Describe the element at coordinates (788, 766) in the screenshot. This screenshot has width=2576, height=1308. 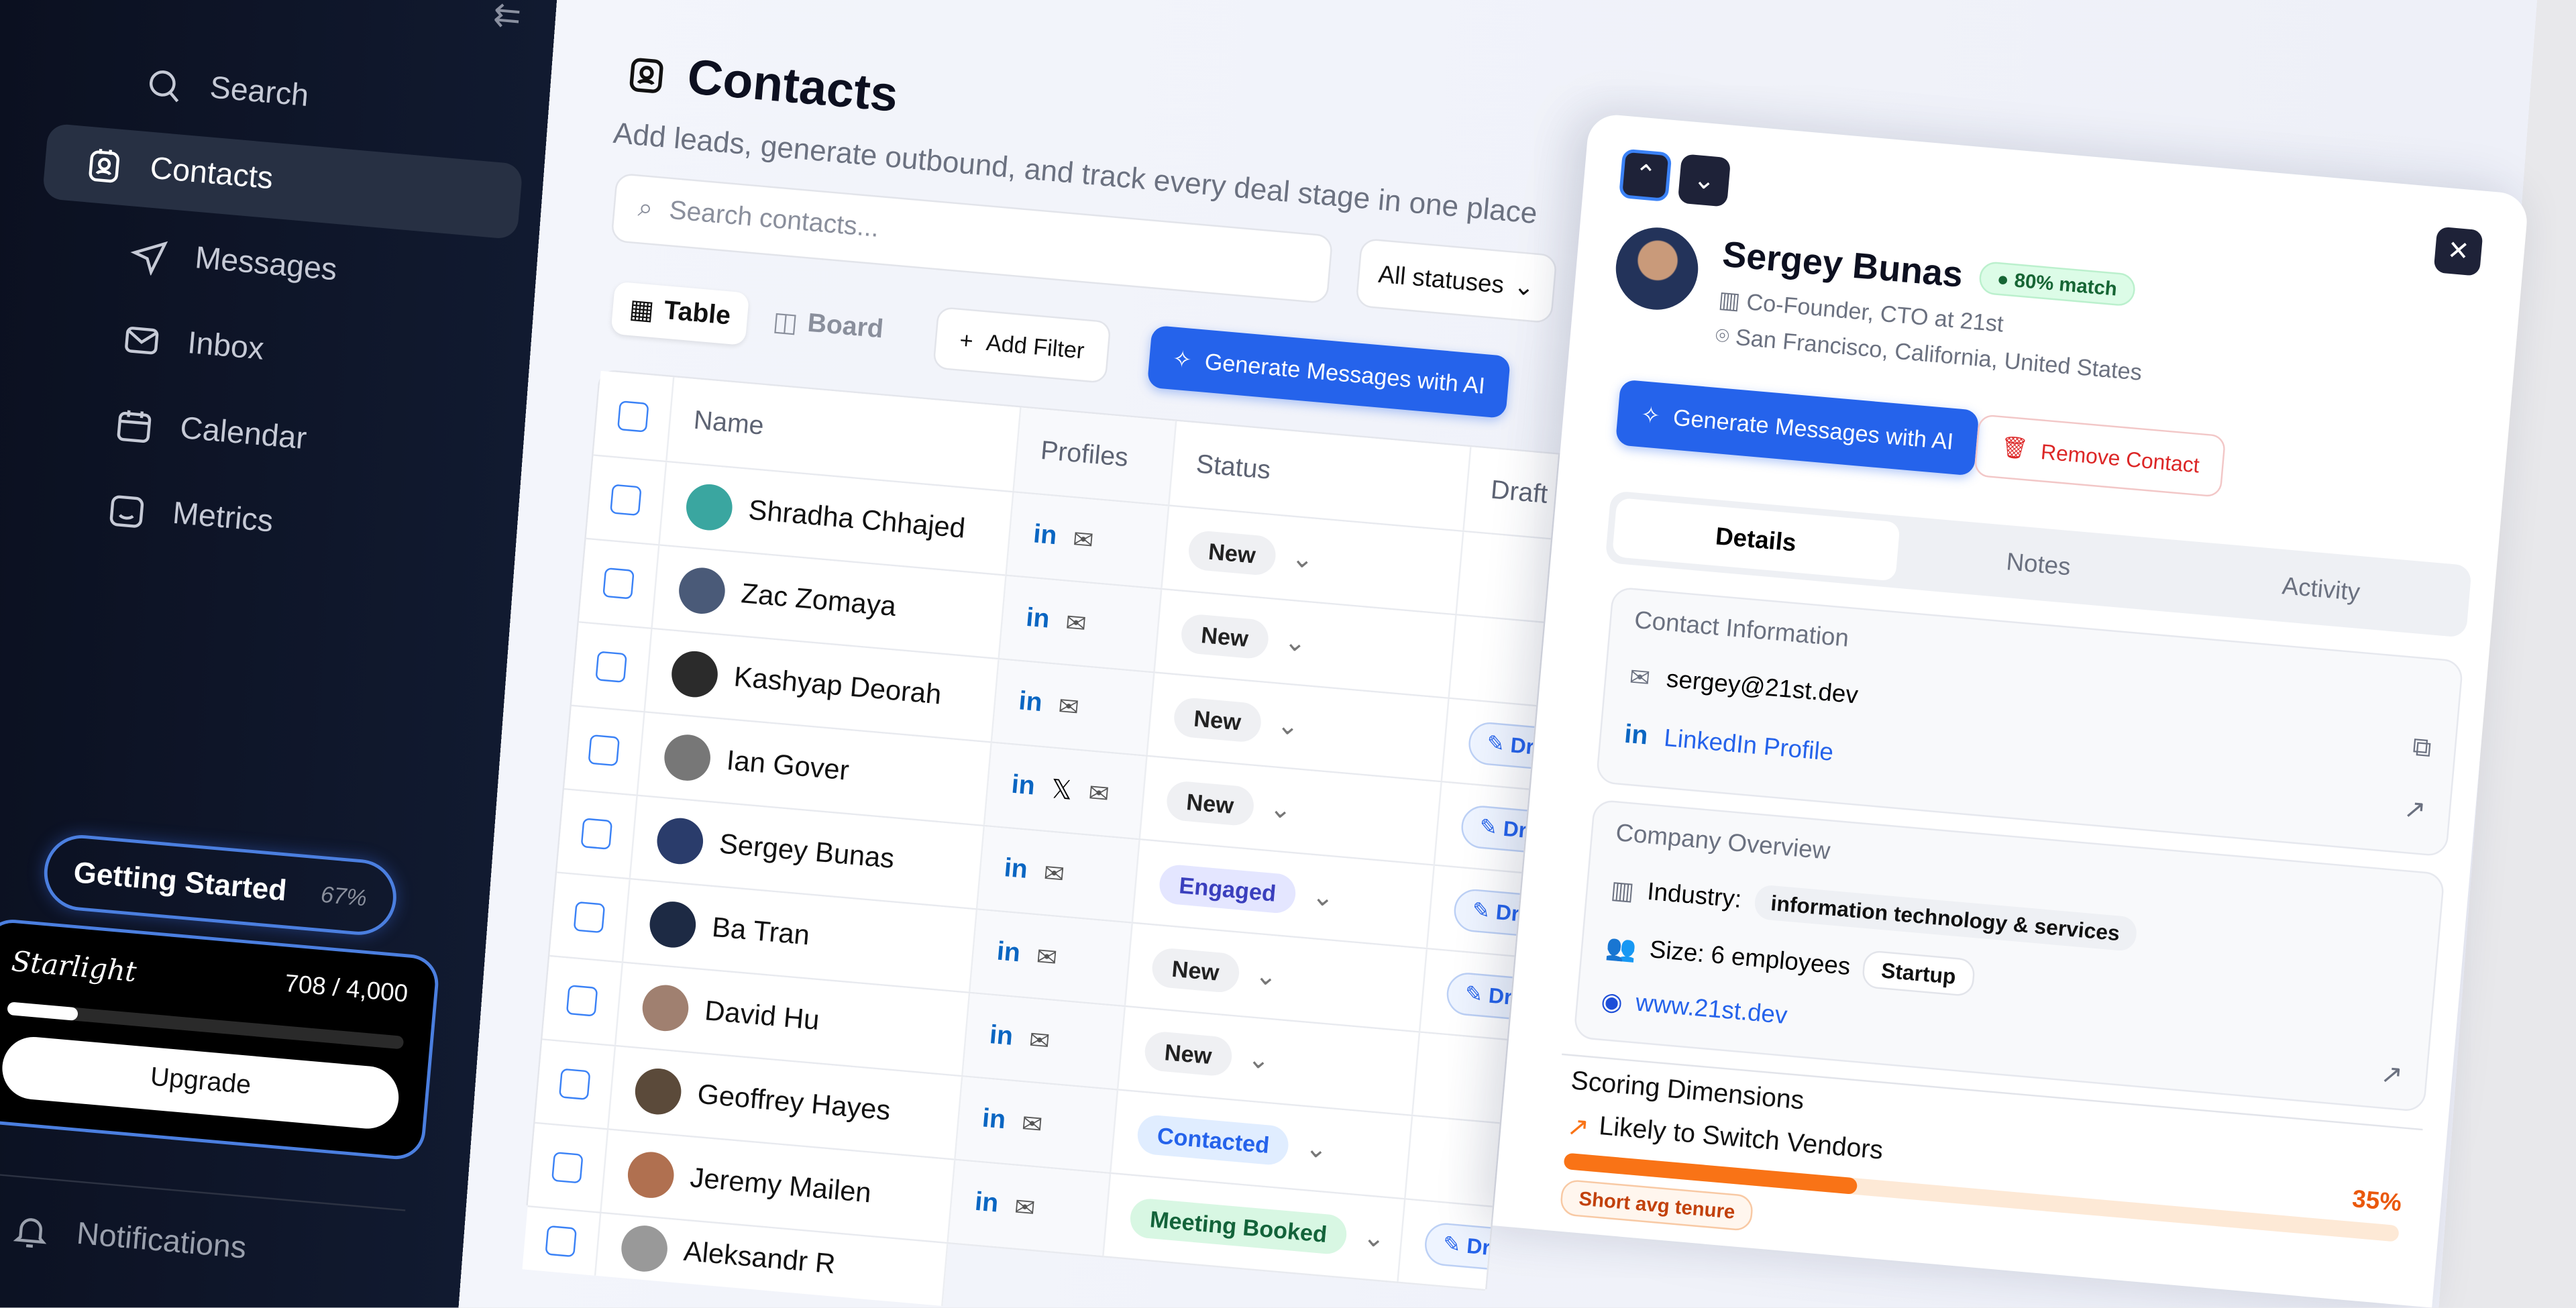
I see `contact-name: Ian Gover` at that location.